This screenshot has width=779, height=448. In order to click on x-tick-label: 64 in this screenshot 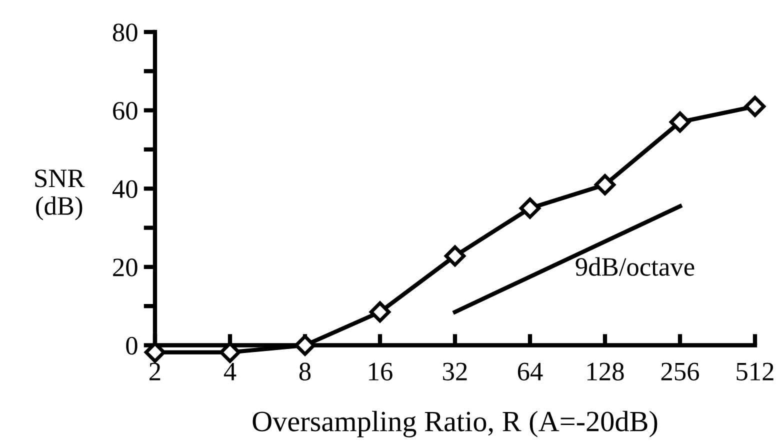, I will do `click(530, 371)`.